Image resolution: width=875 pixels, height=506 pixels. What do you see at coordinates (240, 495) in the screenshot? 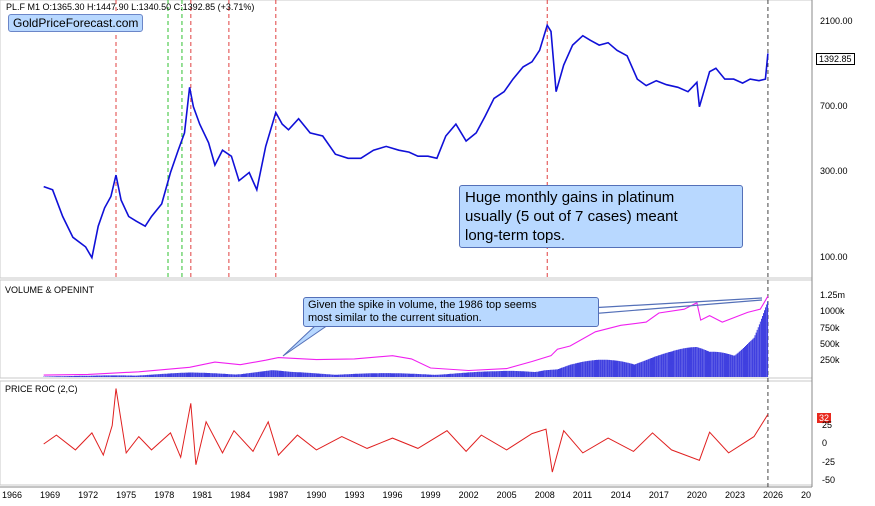
I see `x-tick-6: 1984` at bounding box center [240, 495].